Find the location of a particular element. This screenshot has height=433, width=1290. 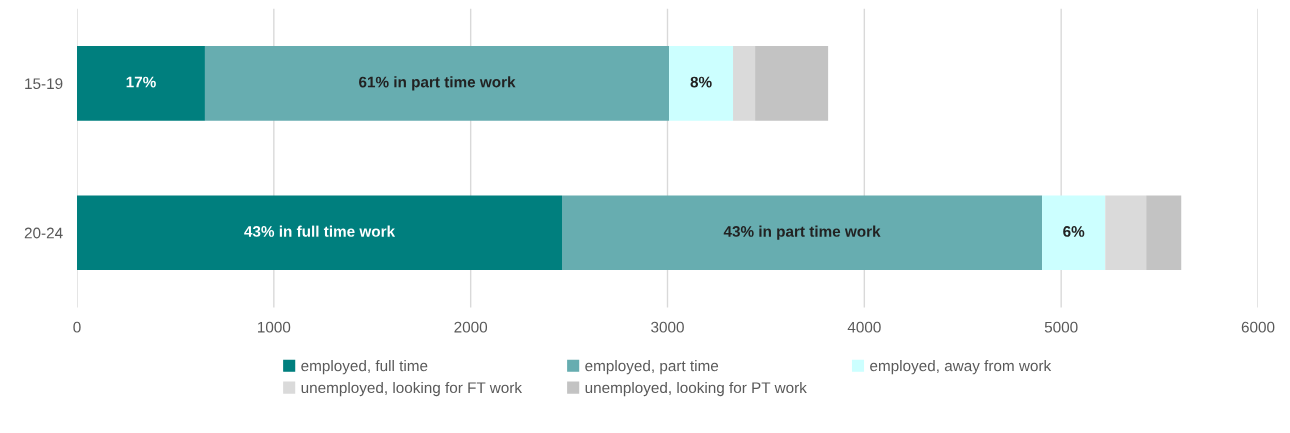

annotation: 17% is located at coordinates (141, 82).